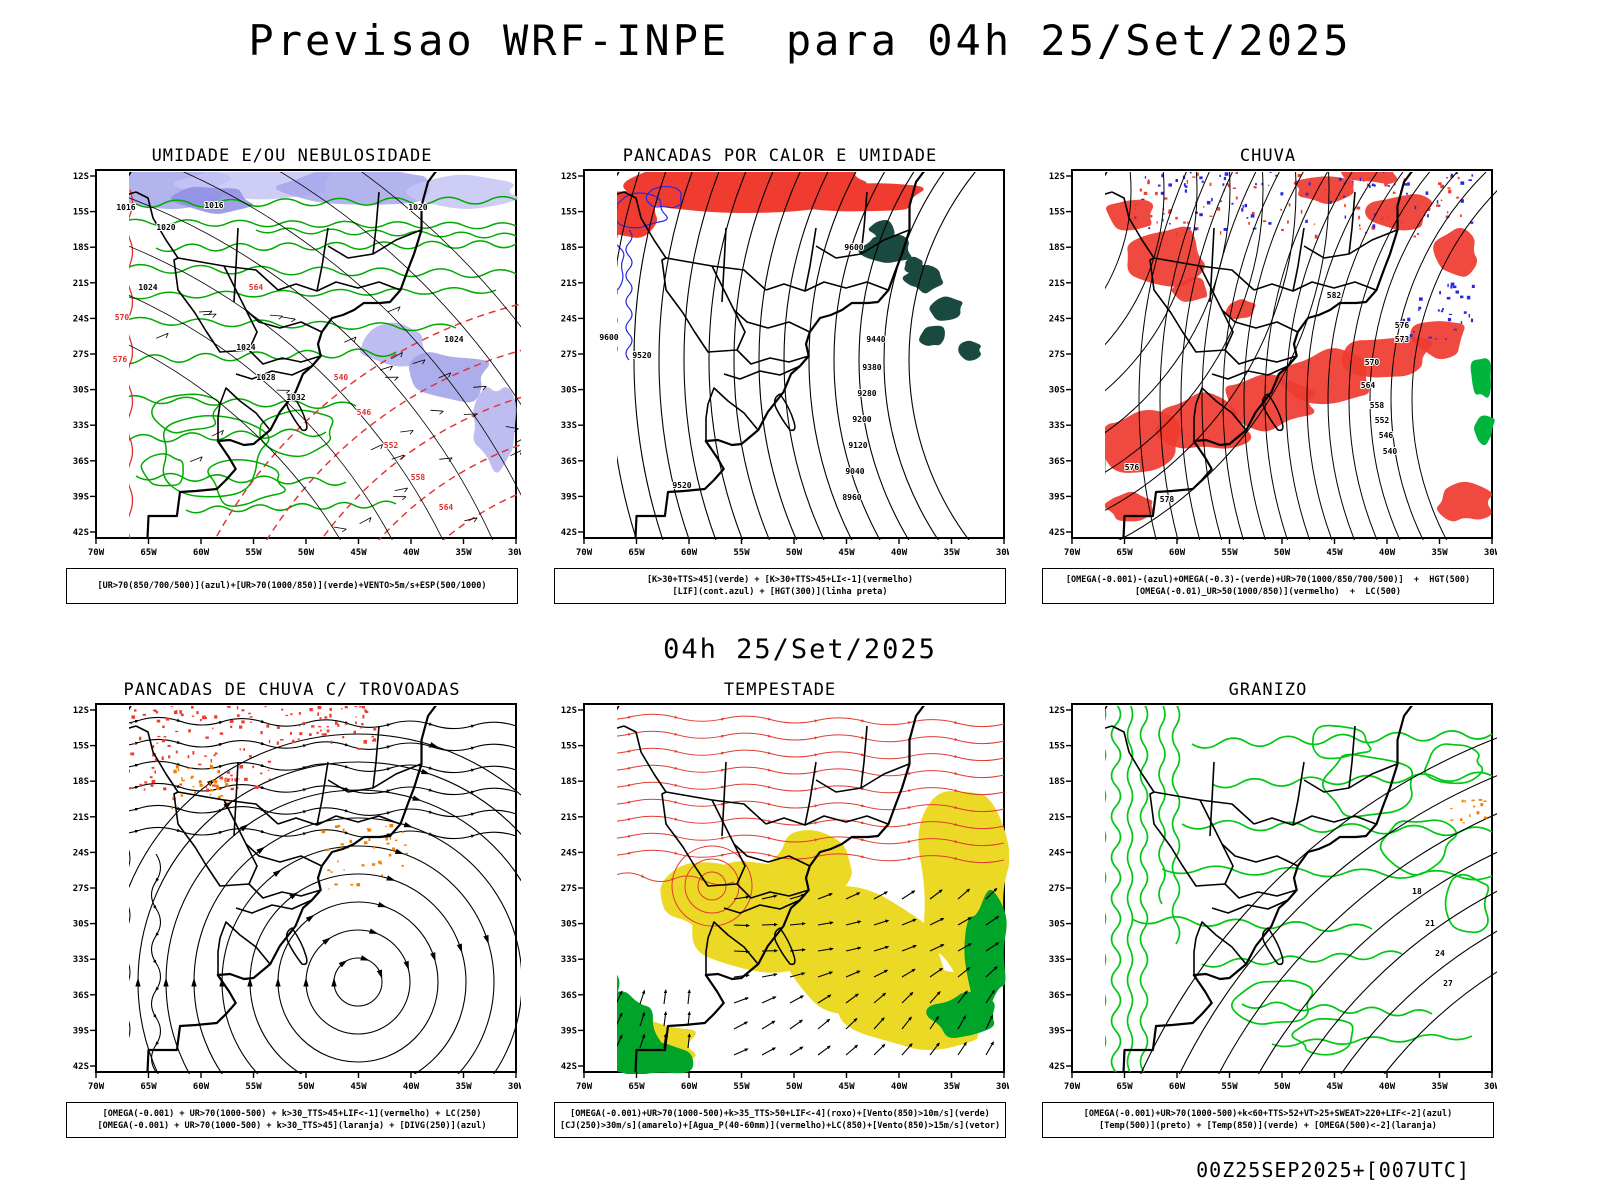 The image size is (1600, 1200). What do you see at coordinates (1438, 311) in the screenshot?
I see `speckle-cluster` at bounding box center [1438, 311].